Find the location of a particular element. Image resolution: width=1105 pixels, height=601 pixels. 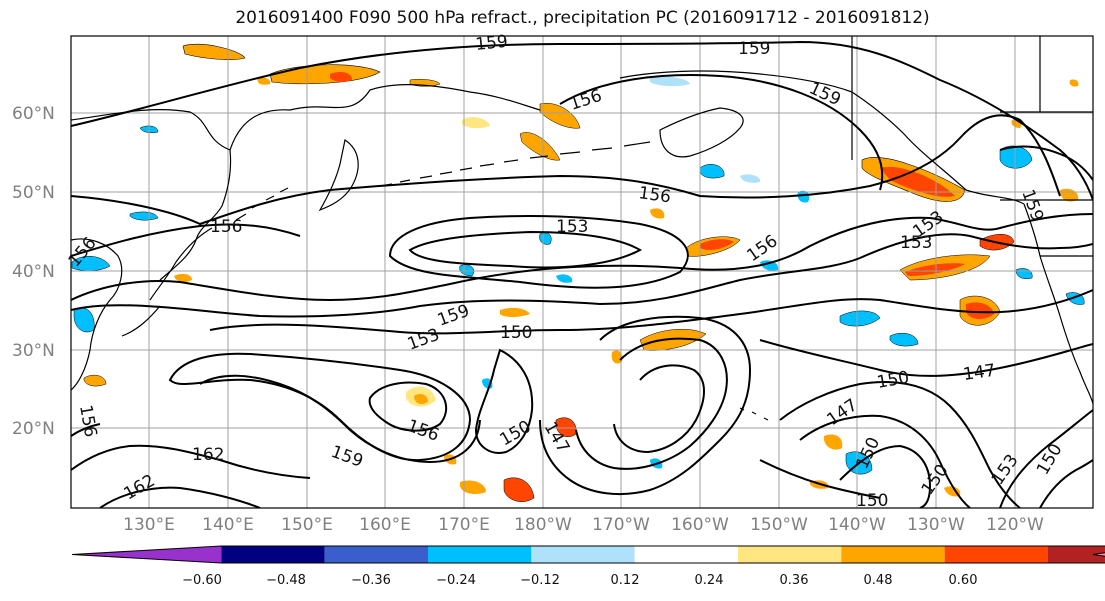

lon-label: 150°W is located at coordinates (779, 525).